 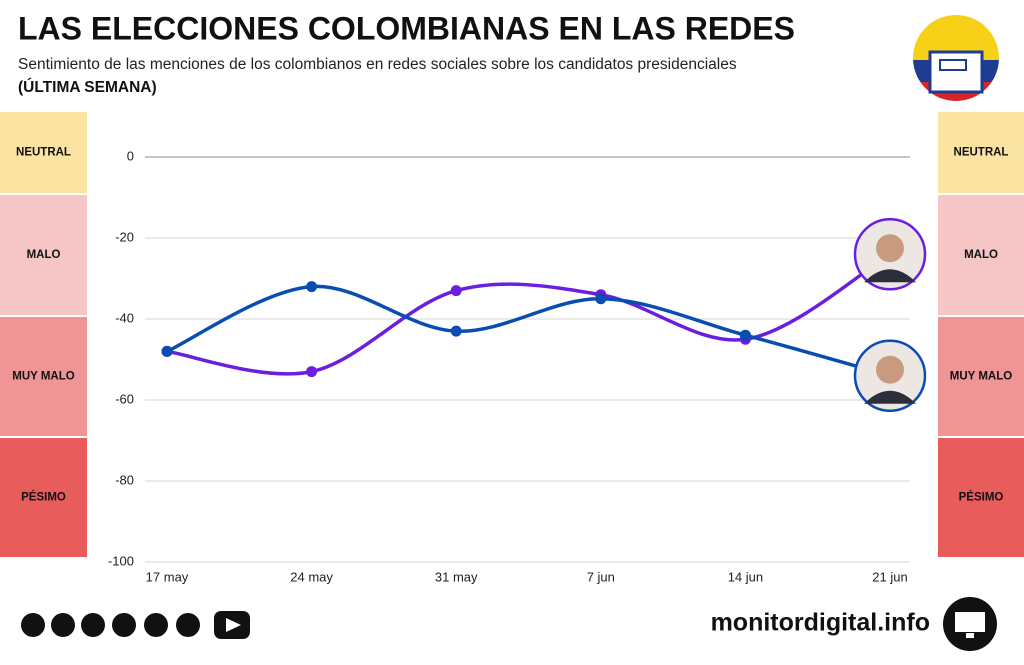 I want to click on social-icons, so click(x=135, y=625).